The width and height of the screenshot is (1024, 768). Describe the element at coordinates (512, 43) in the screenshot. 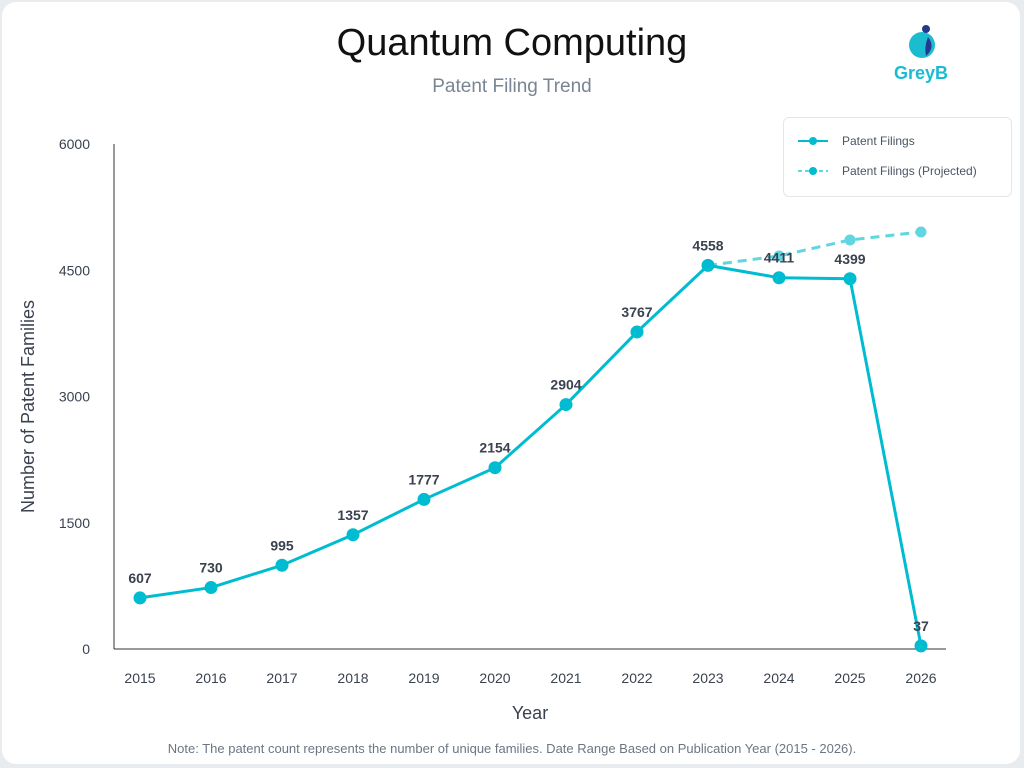

I see `chart-title: Quantum Computing` at that location.